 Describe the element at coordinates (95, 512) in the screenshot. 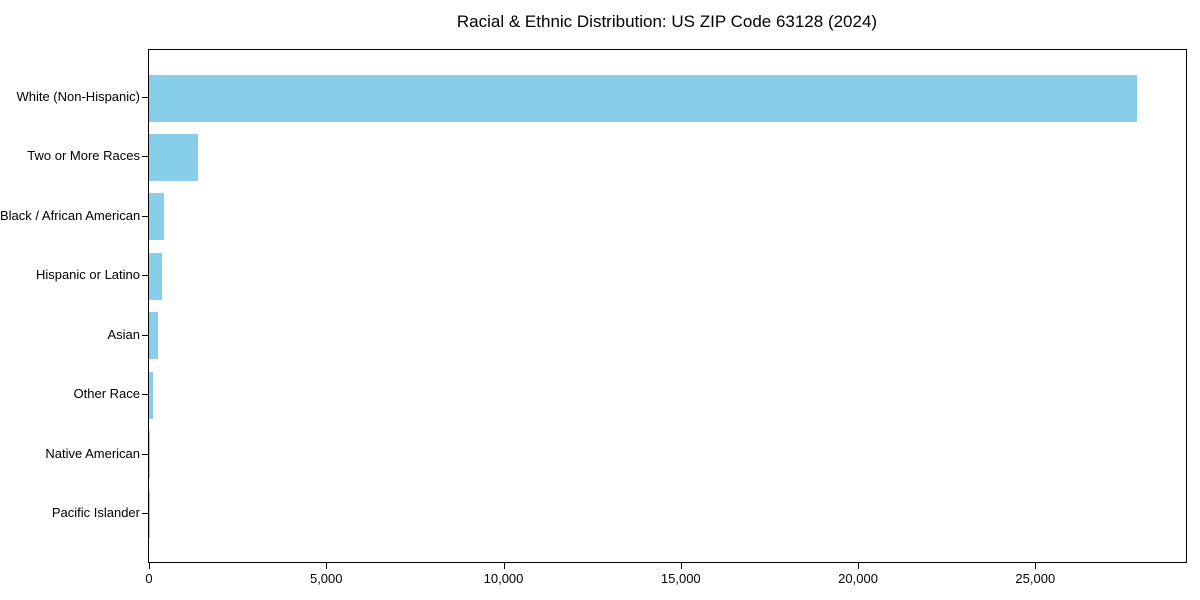

I see `y-tick-label: Pacific Islander` at that location.